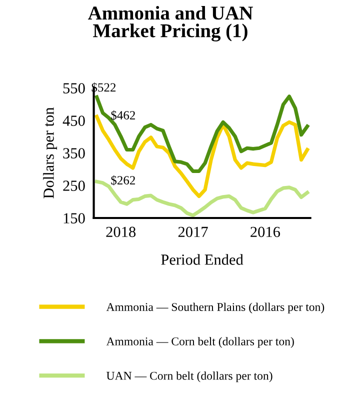 Image resolution: width=341 pixels, height=400 pixels. Describe the element at coordinates (265, 232) in the screenshot. I see `x-tick-label: 2016` at that location.